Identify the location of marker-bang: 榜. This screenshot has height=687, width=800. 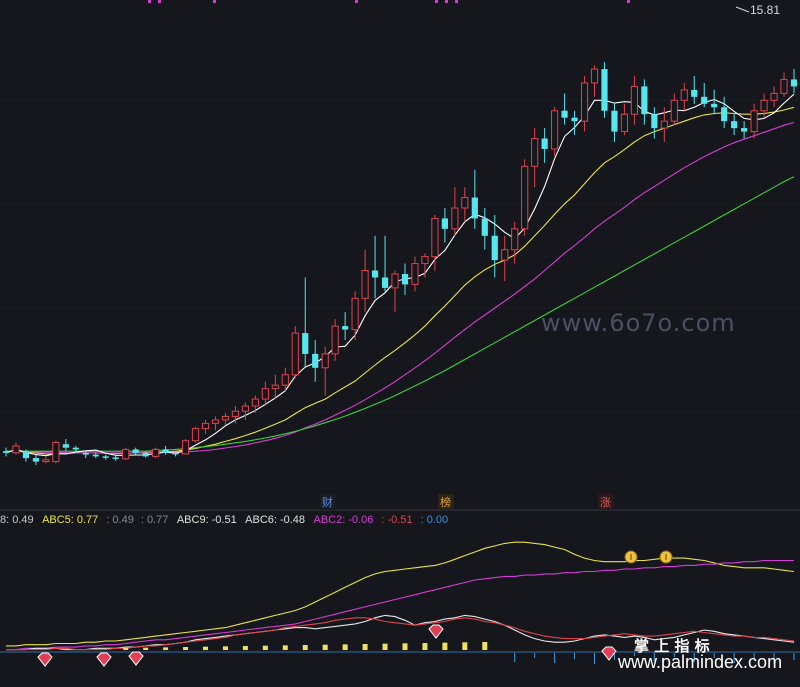
(445, 502).